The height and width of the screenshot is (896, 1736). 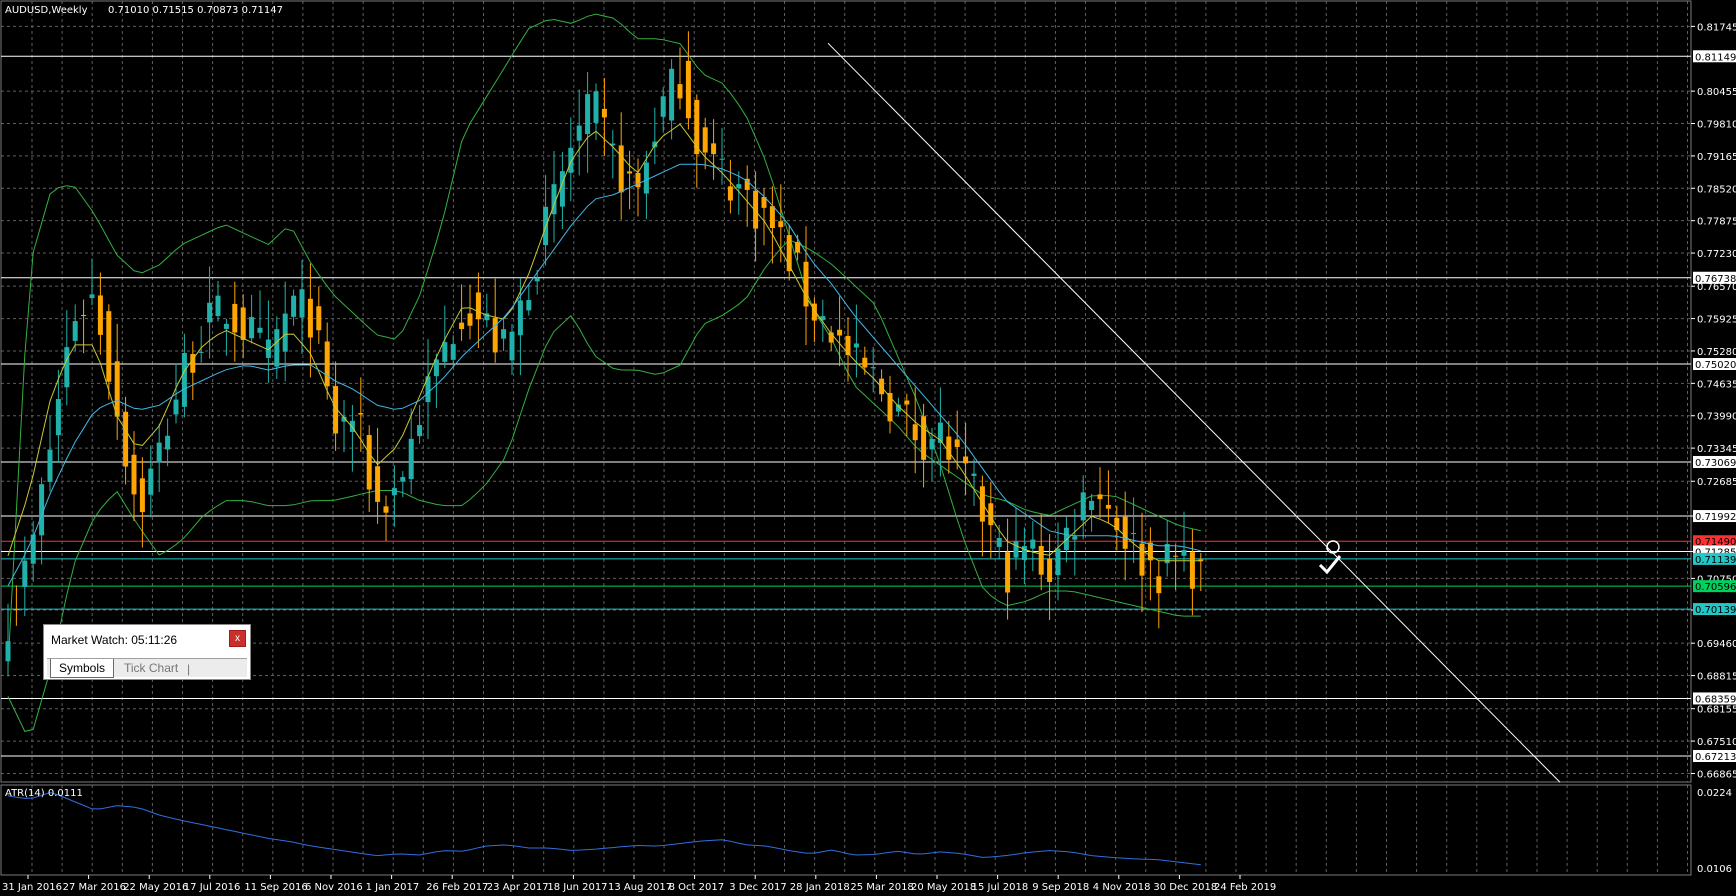 I want to click on price-tick-label-21: 0.67510, so click(x=1716, y=742).